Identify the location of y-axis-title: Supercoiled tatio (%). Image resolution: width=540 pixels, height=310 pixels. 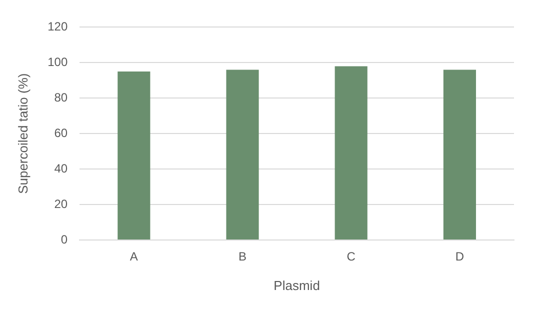
(22, 133).